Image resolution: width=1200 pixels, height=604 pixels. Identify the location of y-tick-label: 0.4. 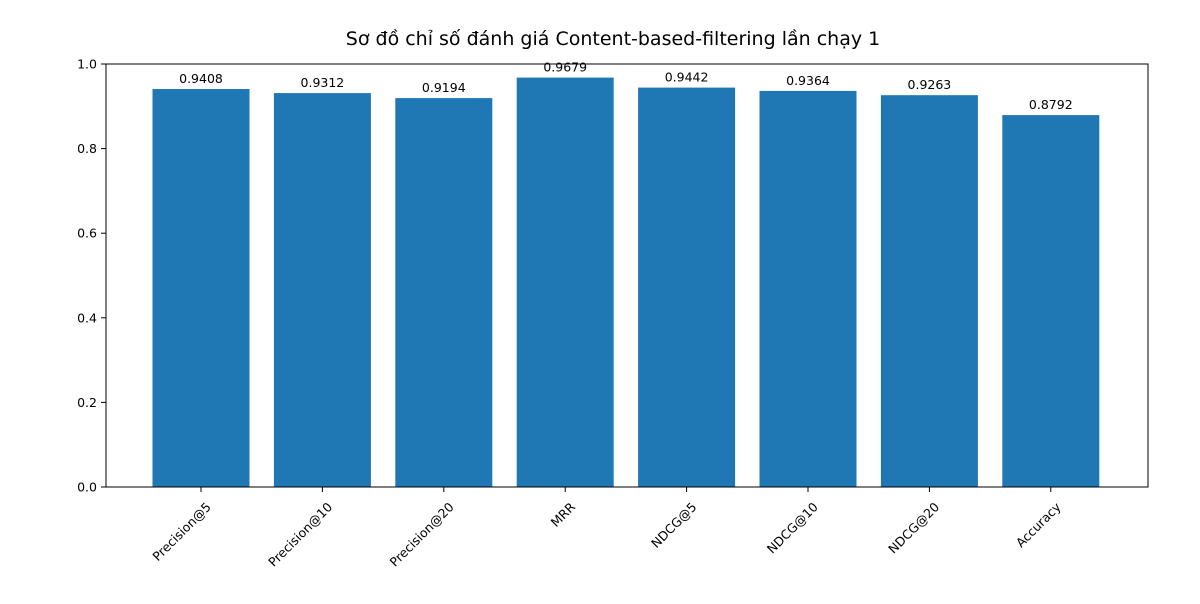
(87, 317).